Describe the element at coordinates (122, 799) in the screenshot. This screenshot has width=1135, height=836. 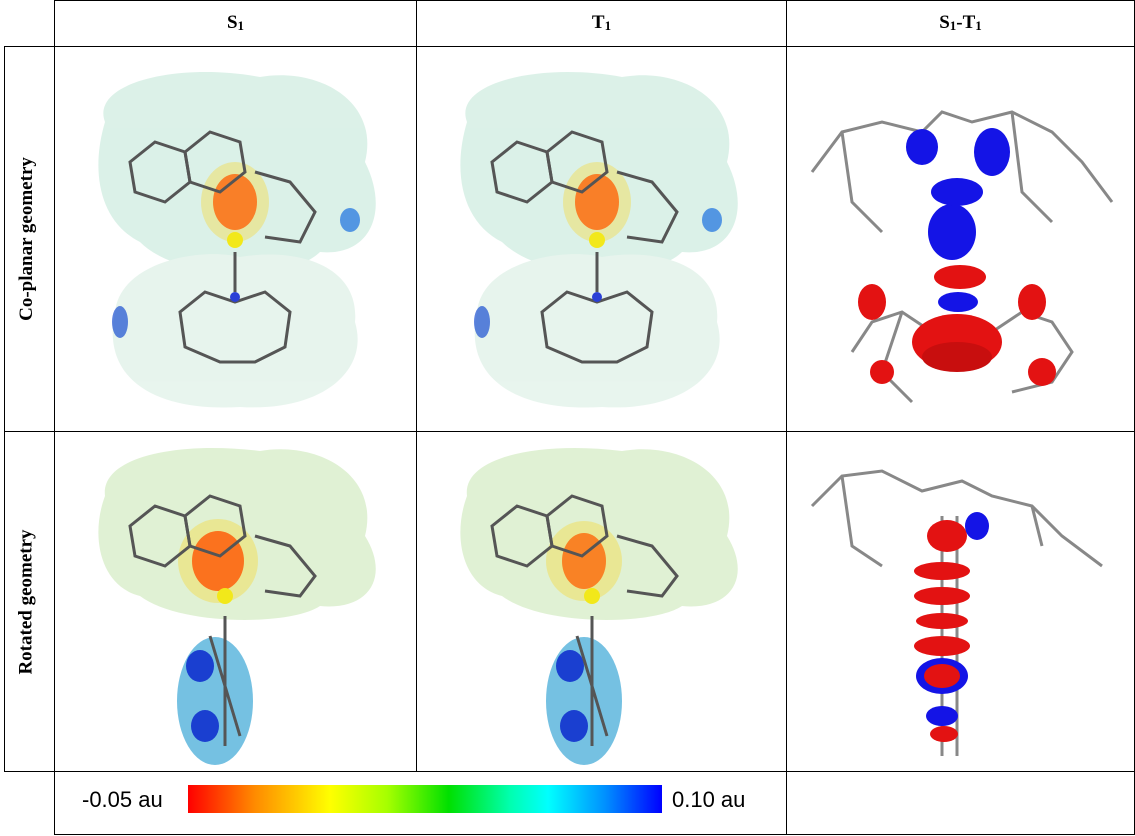
I see `colorbar-min-label: -0.05 au` at that location.